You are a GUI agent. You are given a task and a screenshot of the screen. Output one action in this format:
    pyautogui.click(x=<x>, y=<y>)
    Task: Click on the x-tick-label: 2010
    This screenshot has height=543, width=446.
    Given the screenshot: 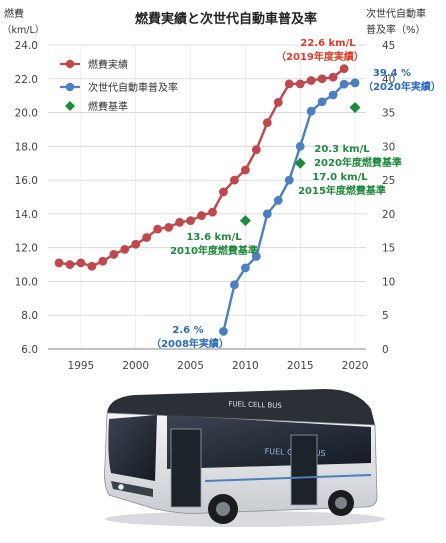 What is the action you would take?
    pyautogui.click(x=245, y=366)
    